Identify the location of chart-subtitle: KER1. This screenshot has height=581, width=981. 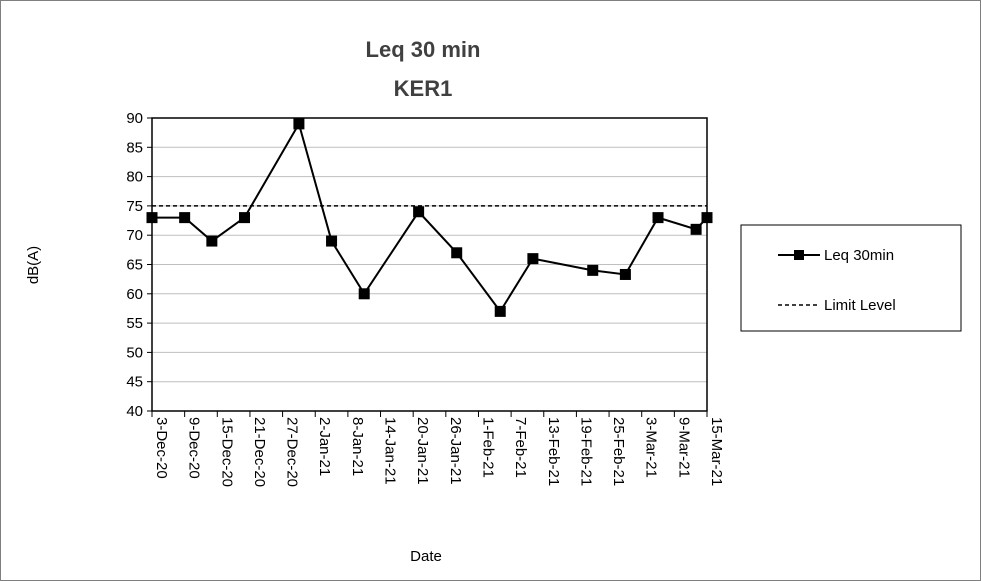
(423, 88).